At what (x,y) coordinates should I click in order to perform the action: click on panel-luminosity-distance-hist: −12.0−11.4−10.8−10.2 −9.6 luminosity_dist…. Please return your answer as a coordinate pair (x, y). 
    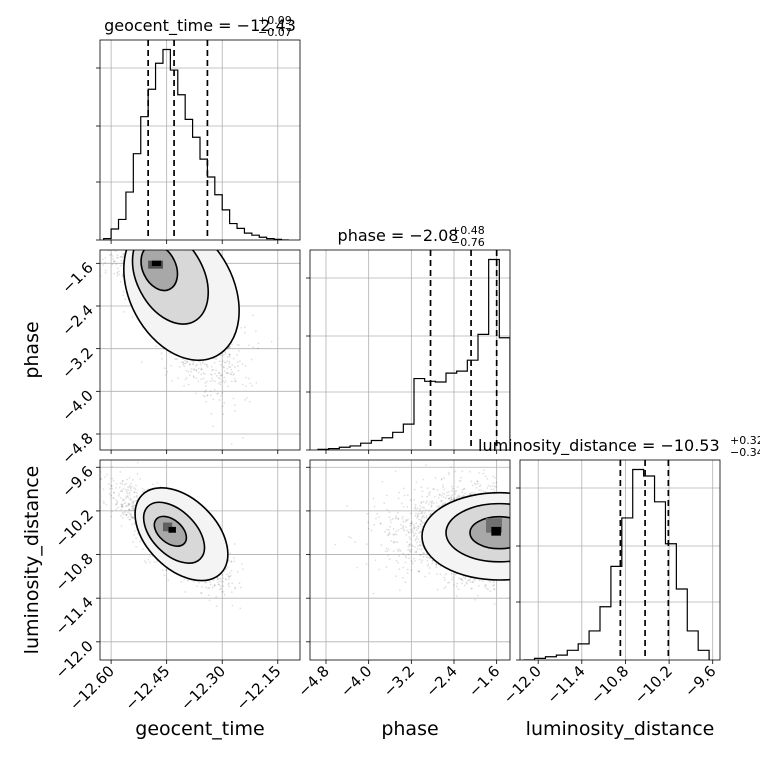
    Looking at the image, I should click on (619, 570).